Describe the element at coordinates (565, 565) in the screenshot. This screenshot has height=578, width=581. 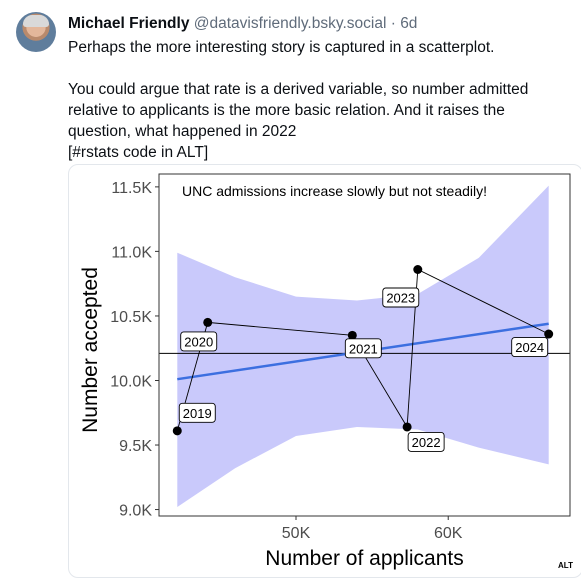
I see `alt-badge: ALT` at that location.